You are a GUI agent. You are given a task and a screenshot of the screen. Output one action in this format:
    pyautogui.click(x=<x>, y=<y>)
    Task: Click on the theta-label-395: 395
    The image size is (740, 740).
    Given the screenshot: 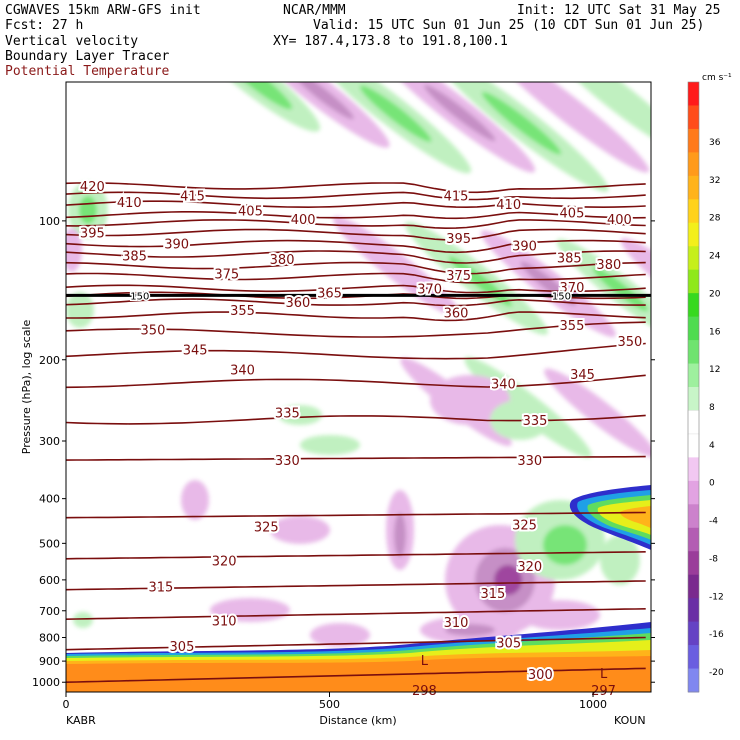 What is the action you would take?
    pyautogui.click(x=92, y=234)
    